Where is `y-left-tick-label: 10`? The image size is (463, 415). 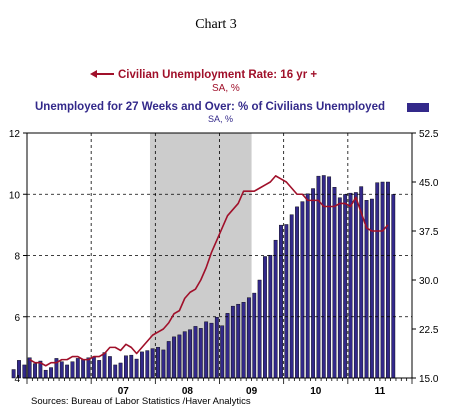 y-left-tick-label: 10 is located at coordinates (15, 195).